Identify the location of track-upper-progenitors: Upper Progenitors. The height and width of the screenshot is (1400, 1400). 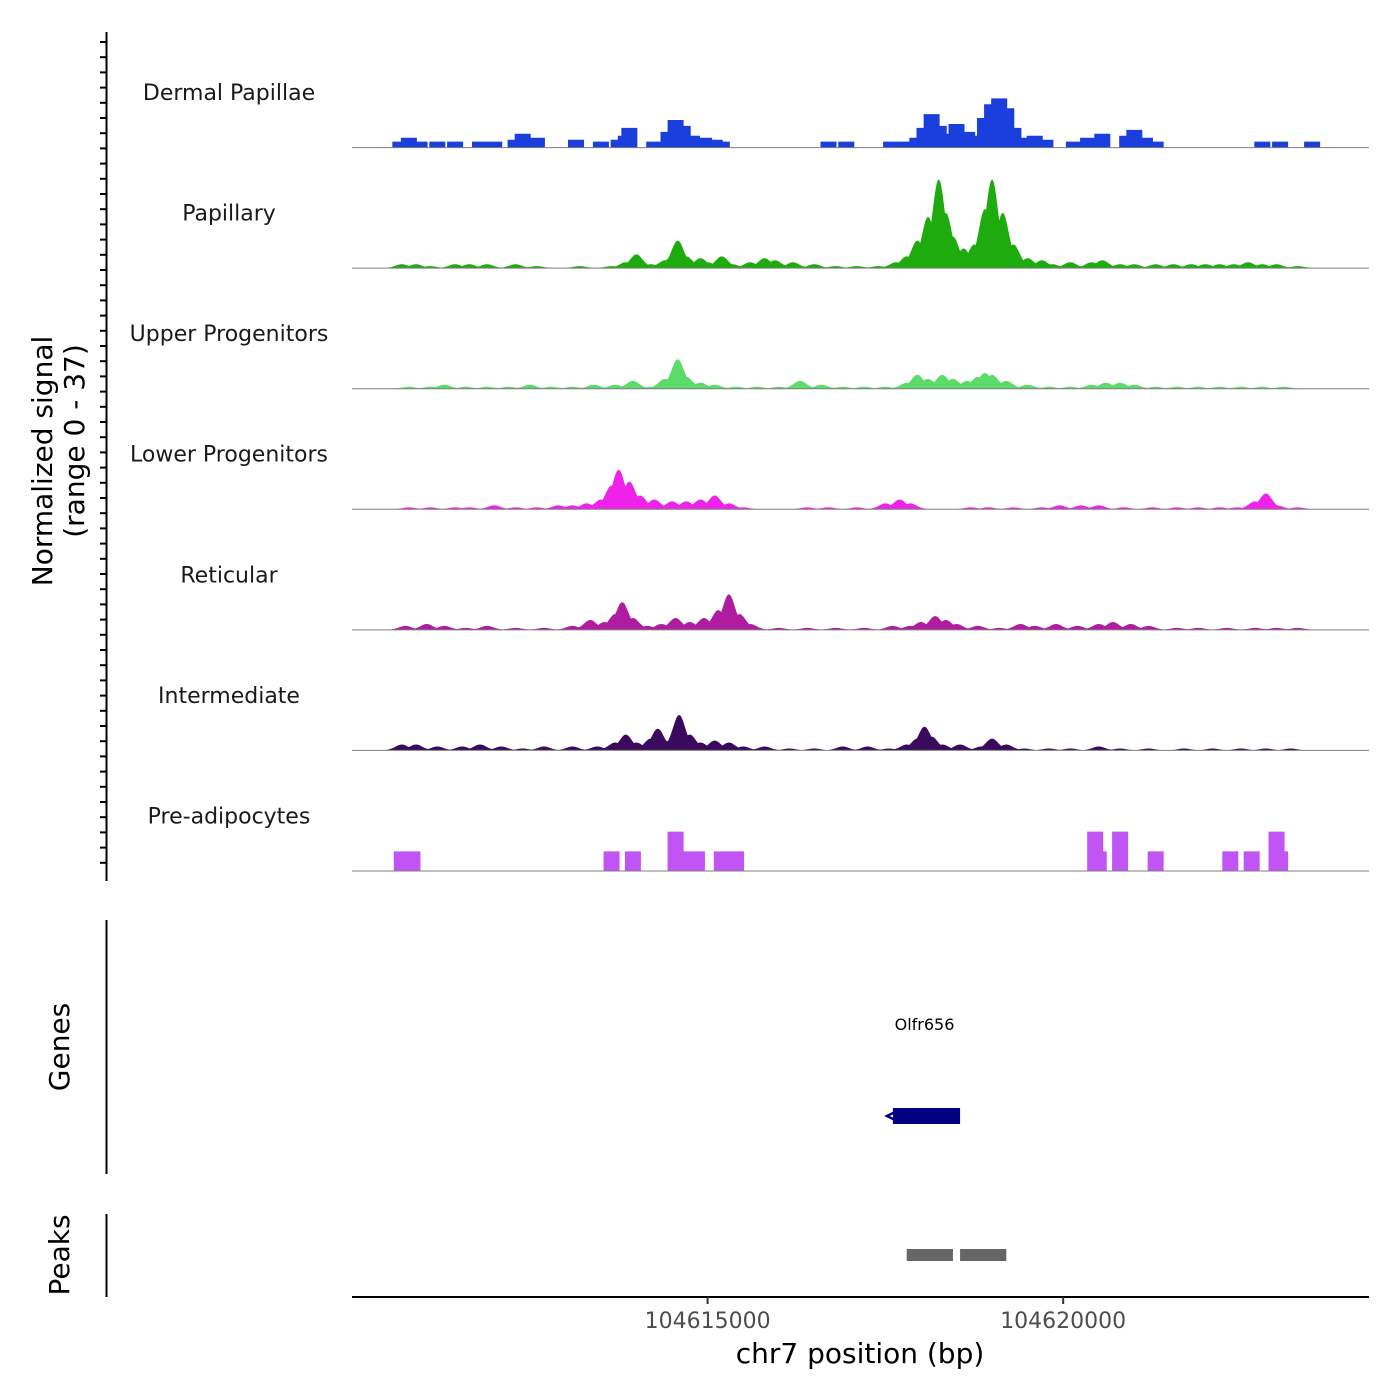
(749, 356).